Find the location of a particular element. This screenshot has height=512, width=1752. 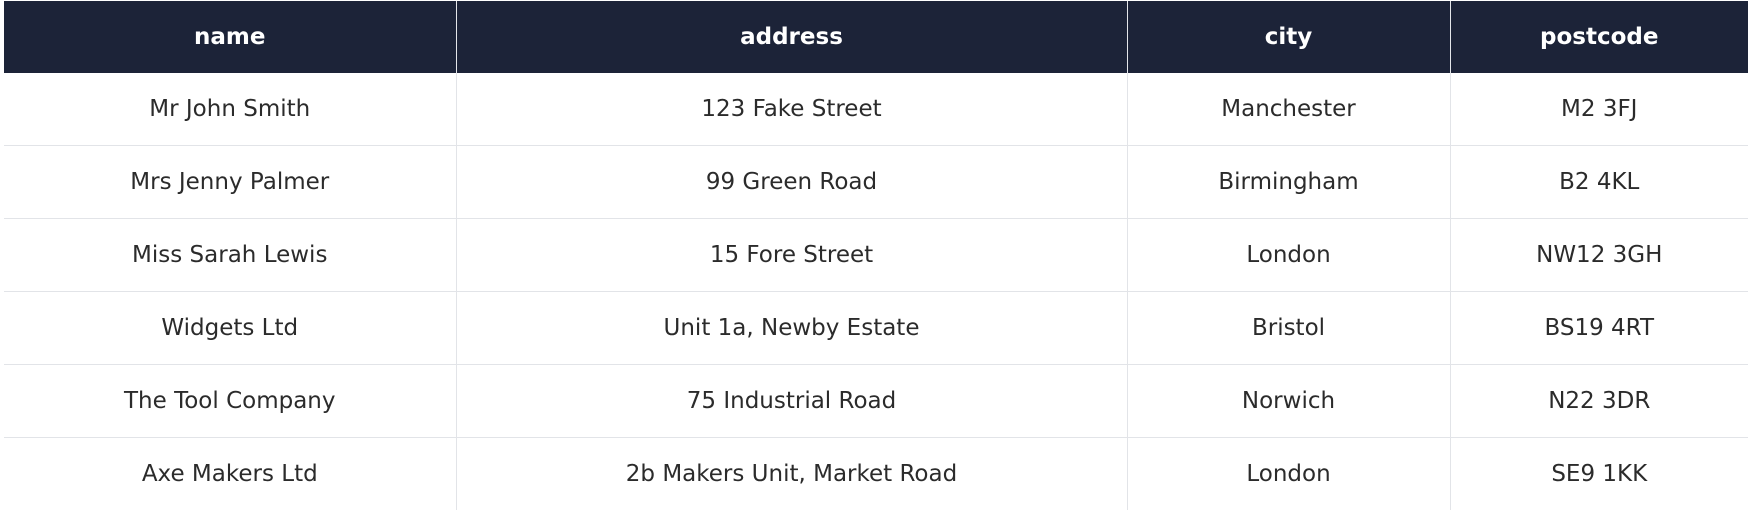

cell-name: The Tool Company is located at coordinates (230, 401).